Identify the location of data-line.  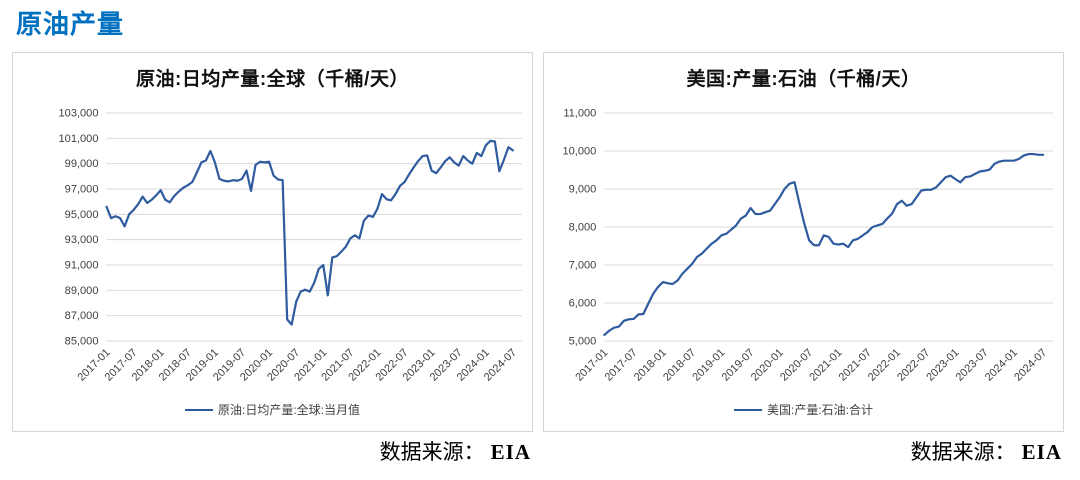
(310, 232).